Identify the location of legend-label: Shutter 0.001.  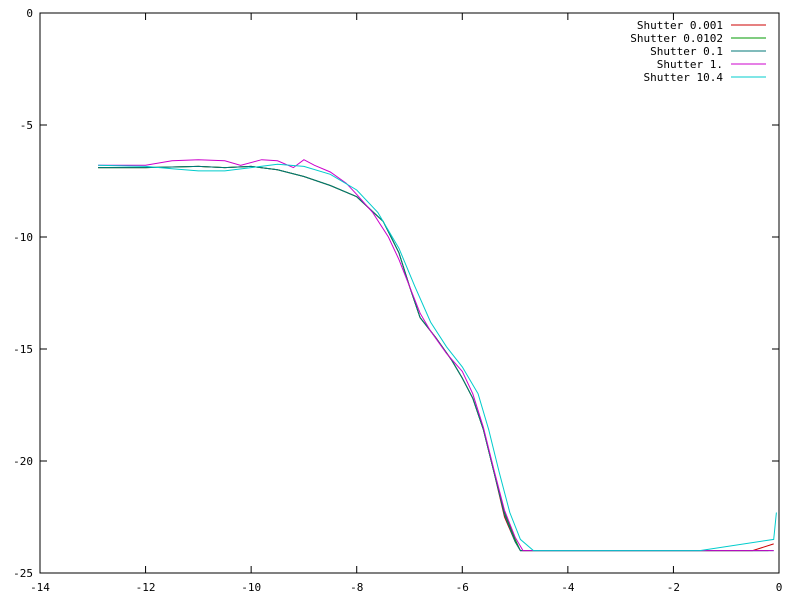
(680, 25).